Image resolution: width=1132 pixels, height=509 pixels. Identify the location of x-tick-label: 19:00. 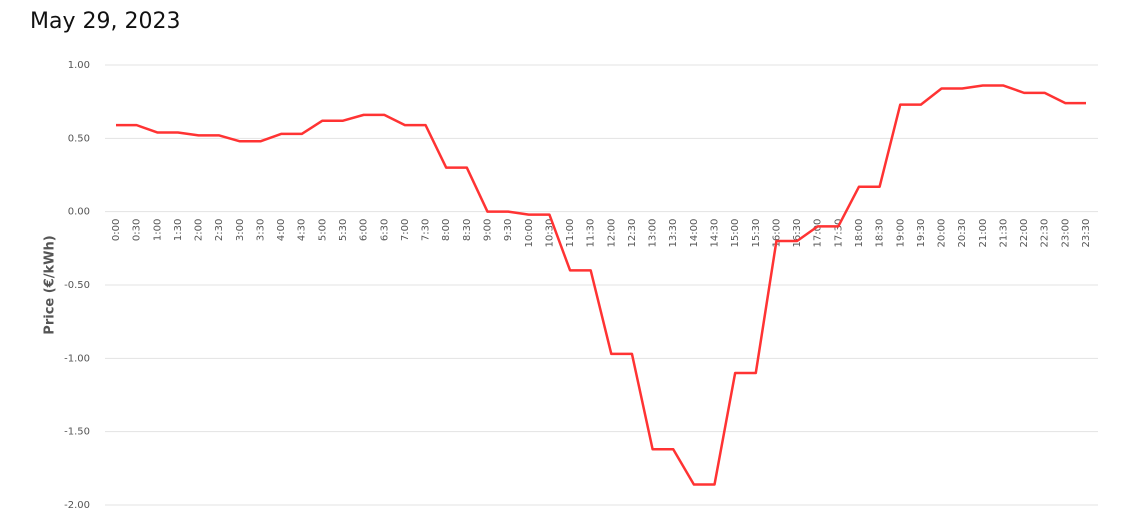
(900, 233).